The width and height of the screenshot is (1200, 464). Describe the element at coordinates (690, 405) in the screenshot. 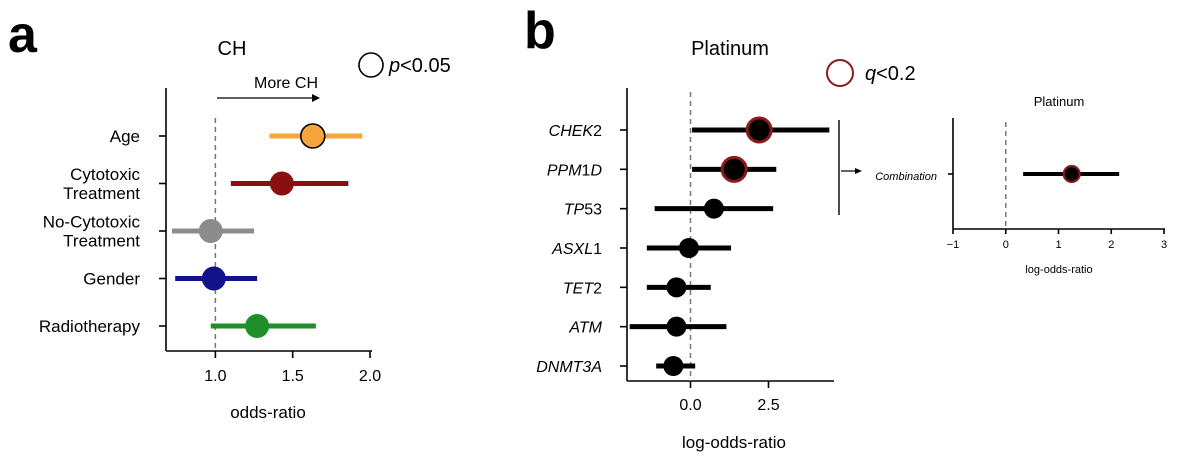

I see `x-tick-label: 0.0` at that location.